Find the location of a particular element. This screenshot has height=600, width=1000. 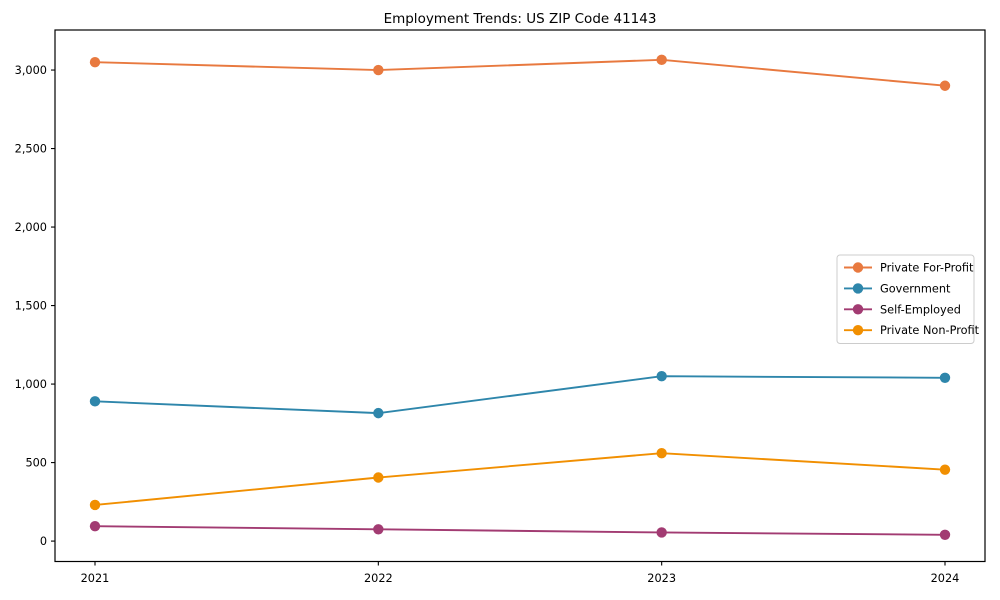

legend-label-self-employed: Self-Employed is located at coordinates (920, 309).